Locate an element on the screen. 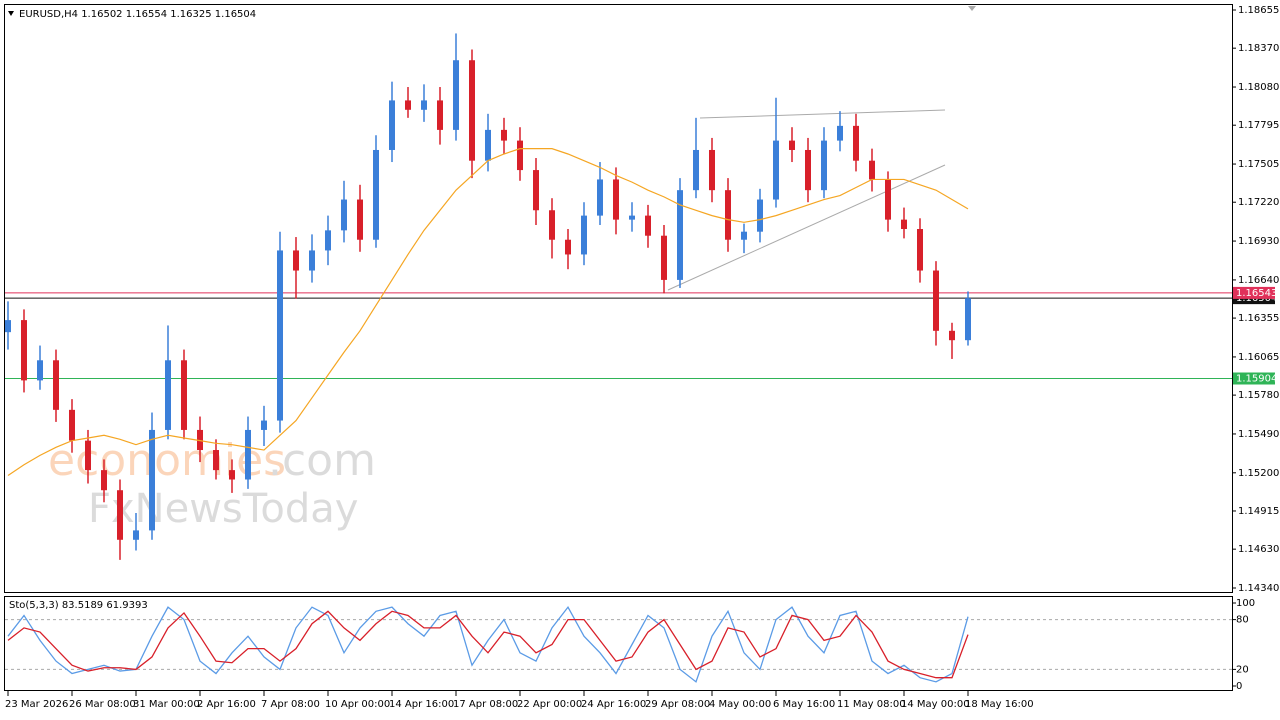  y-tick-label: 1.16065 is located at coordinates (1258, 357).